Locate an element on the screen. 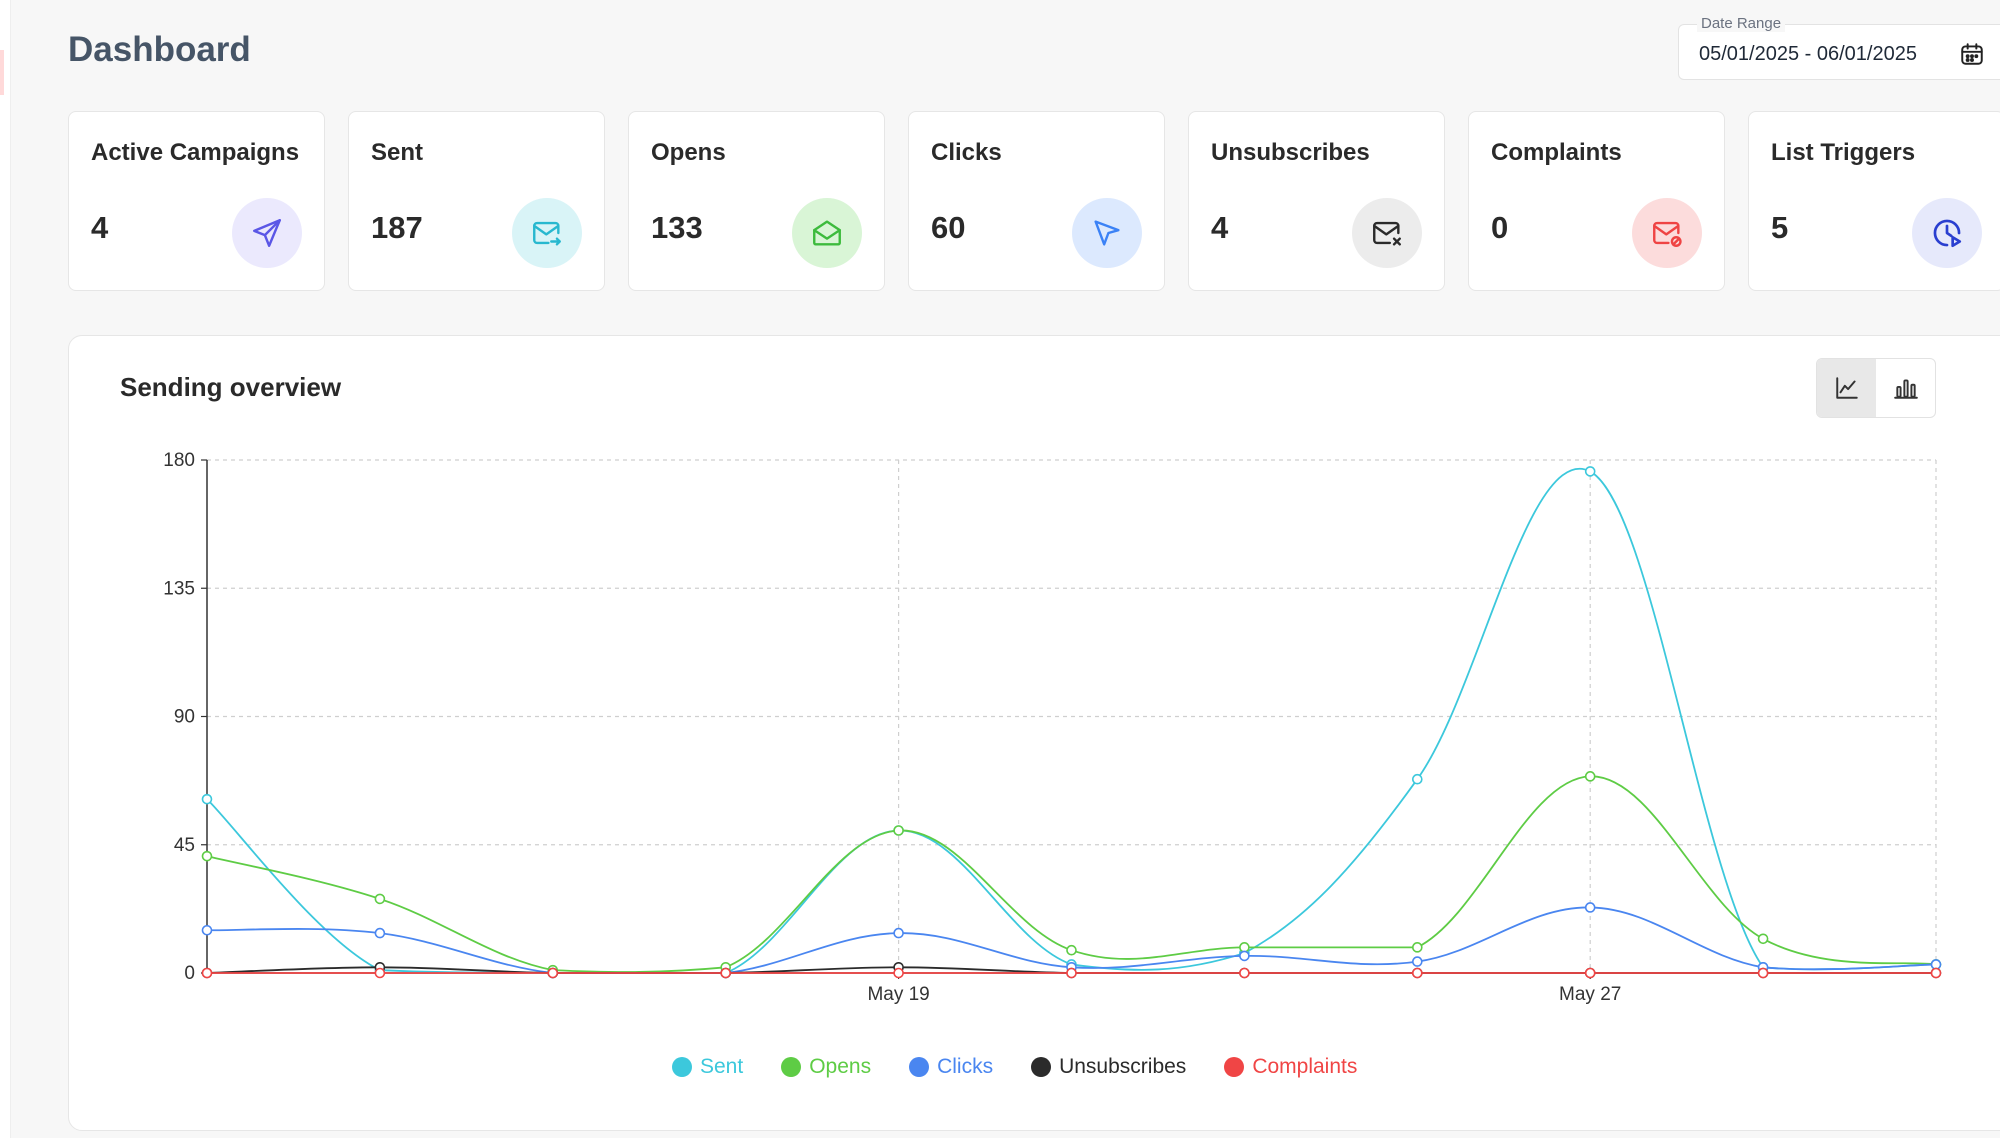 The height and width of the screenshot is (1138, 2000). mail-open-icon is located at coordinates (827, 233).